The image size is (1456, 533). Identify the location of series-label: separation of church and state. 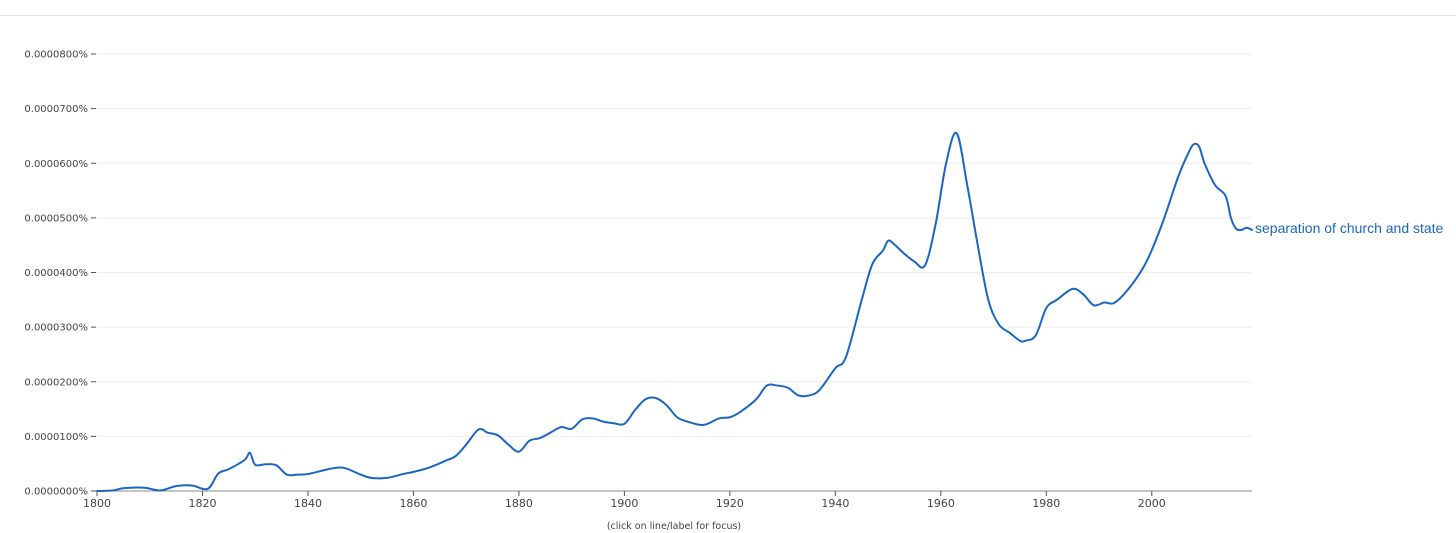
(1349, 228).